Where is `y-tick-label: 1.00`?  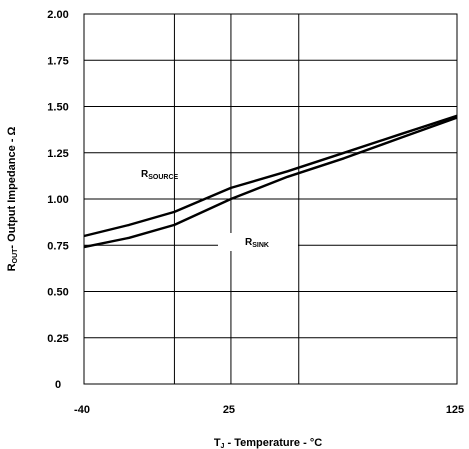 y-tick-label: 1.00 is located at coordinates (57, 200).